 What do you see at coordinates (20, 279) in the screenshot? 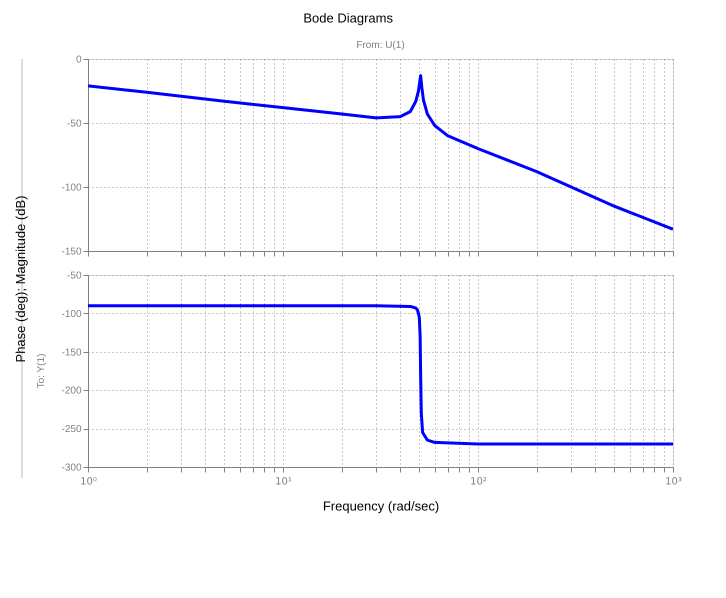
I see `y-axis-title: Phase (deg); Magnitude (dB)` at bounding box center [20, 279].